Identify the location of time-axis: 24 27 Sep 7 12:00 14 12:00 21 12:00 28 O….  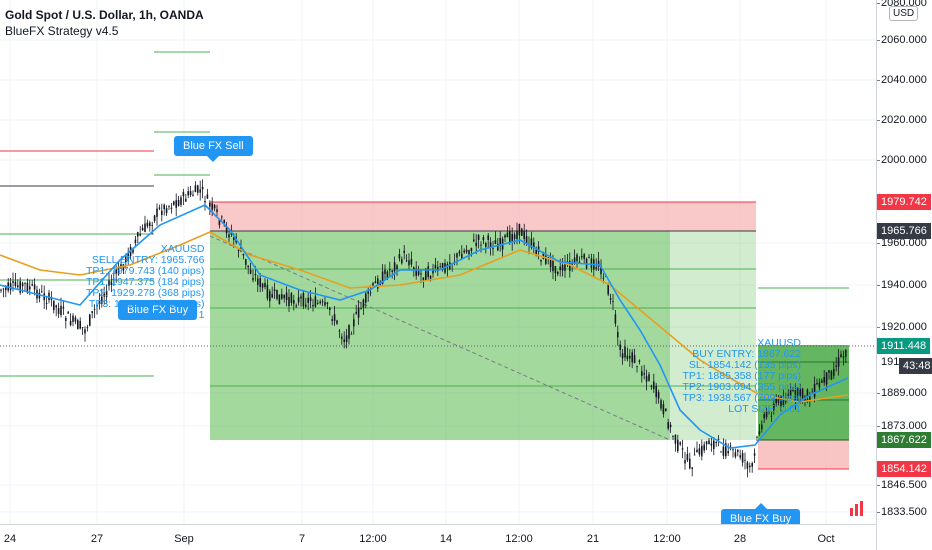
(438, 537).